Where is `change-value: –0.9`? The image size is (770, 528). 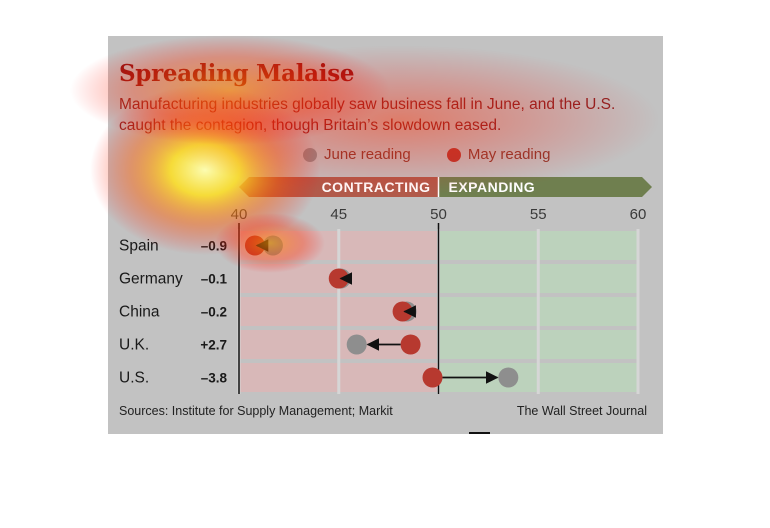 change-value: –0.9 is located at coordinates (214, 246).